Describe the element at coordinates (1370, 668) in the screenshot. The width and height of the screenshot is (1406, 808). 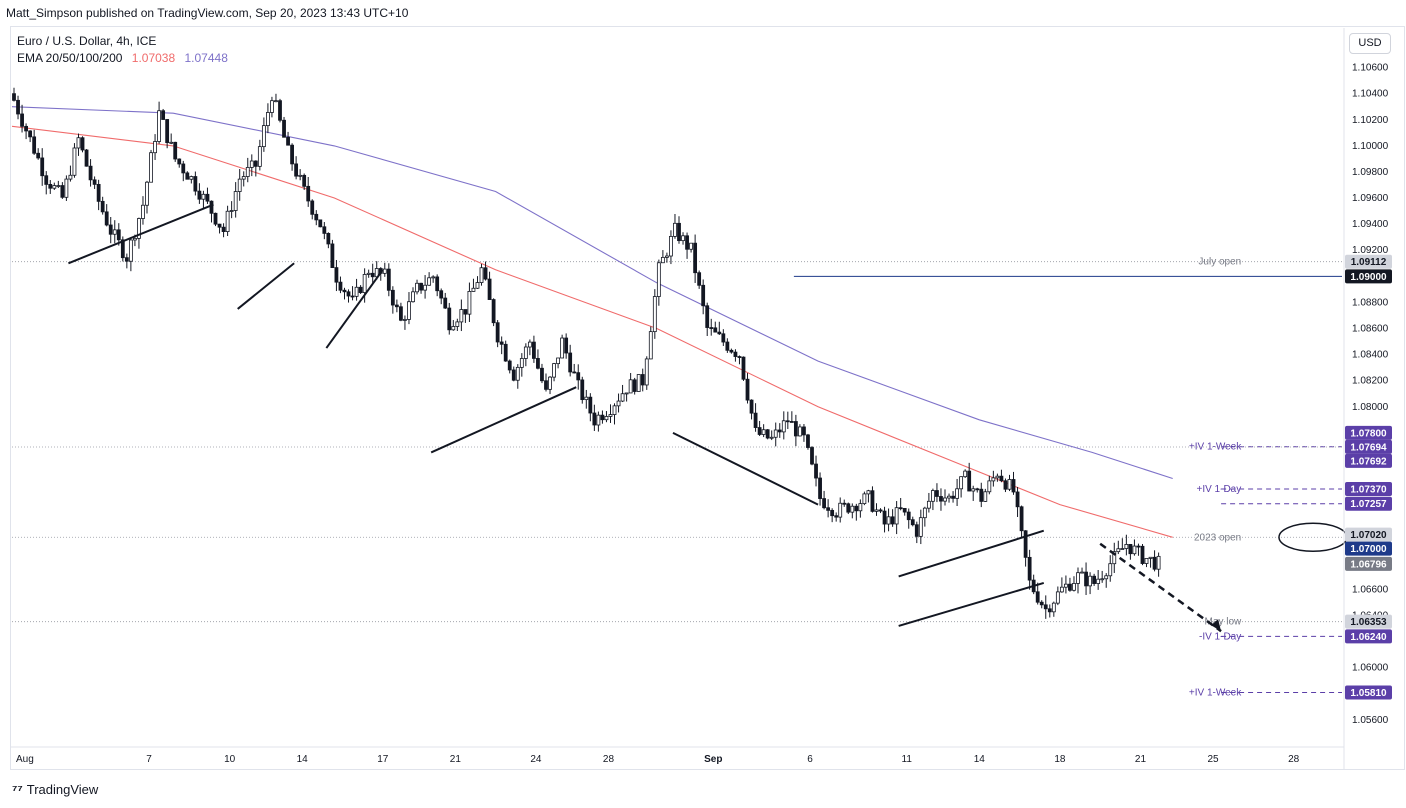
I see `y-tick-label: 1.06000` at that location.